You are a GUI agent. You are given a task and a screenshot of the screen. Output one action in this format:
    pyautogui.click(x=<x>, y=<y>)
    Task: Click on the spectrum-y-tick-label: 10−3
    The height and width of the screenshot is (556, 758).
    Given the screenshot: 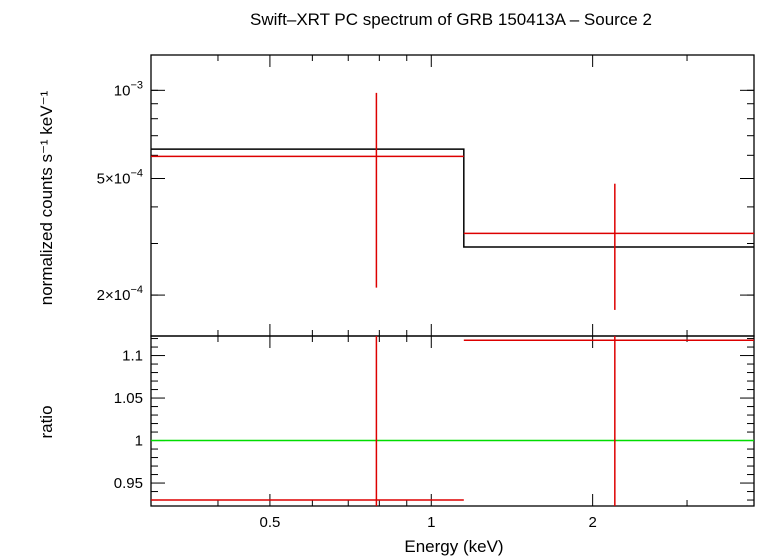 What is the action you would take?
    pyautogui.click(x=128, y=89)
    